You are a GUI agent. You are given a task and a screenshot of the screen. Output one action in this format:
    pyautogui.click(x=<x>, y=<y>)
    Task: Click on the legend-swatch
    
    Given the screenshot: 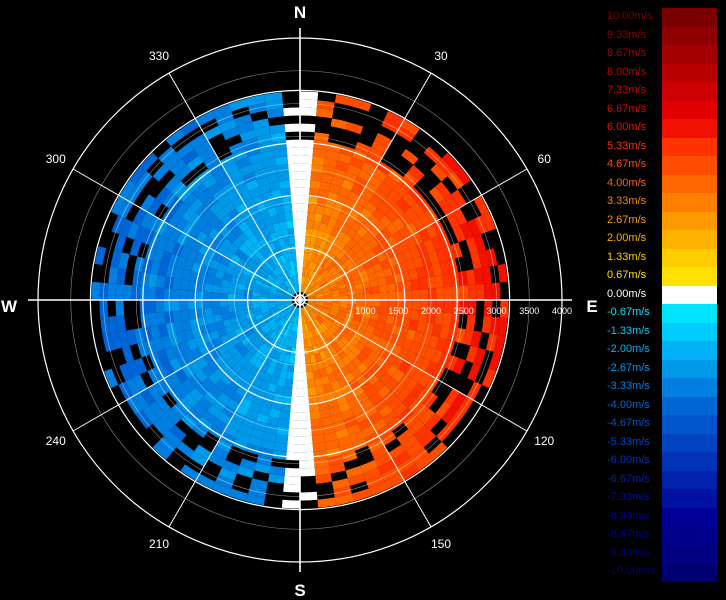 What is the action you would take?
    pyautogui.click(x=689, y=572)
    